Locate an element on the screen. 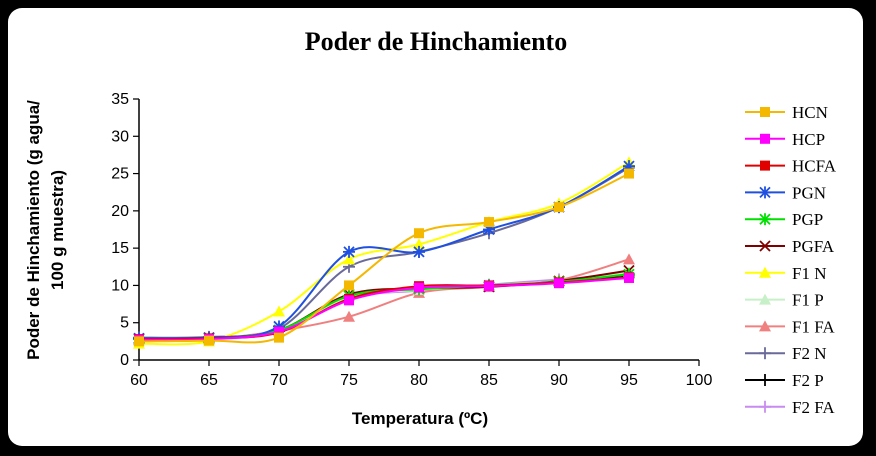  x-tick-label: 75 is located at coordinates (349, 380).